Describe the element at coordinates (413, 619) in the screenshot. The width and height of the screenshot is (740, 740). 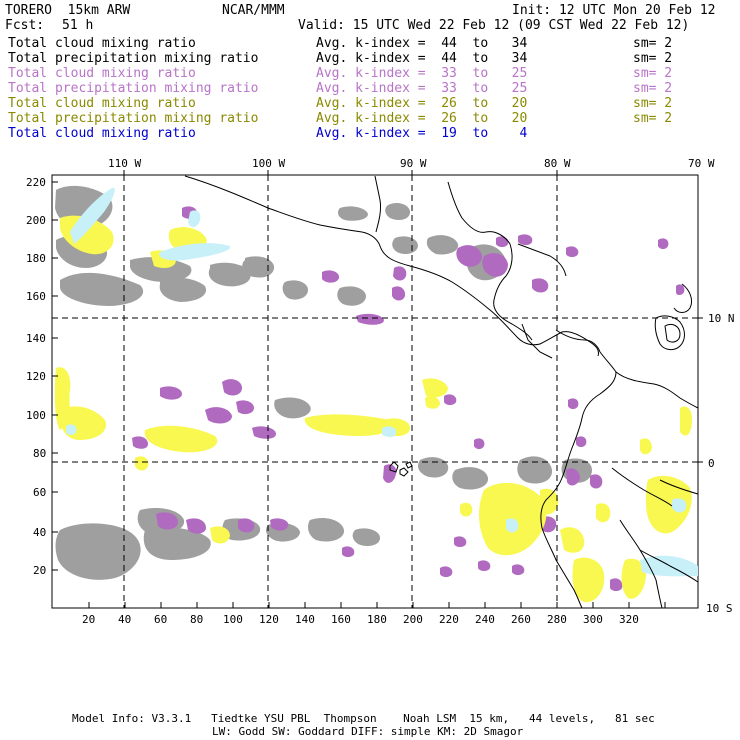
I see `x-tick-label: 200` at that location.